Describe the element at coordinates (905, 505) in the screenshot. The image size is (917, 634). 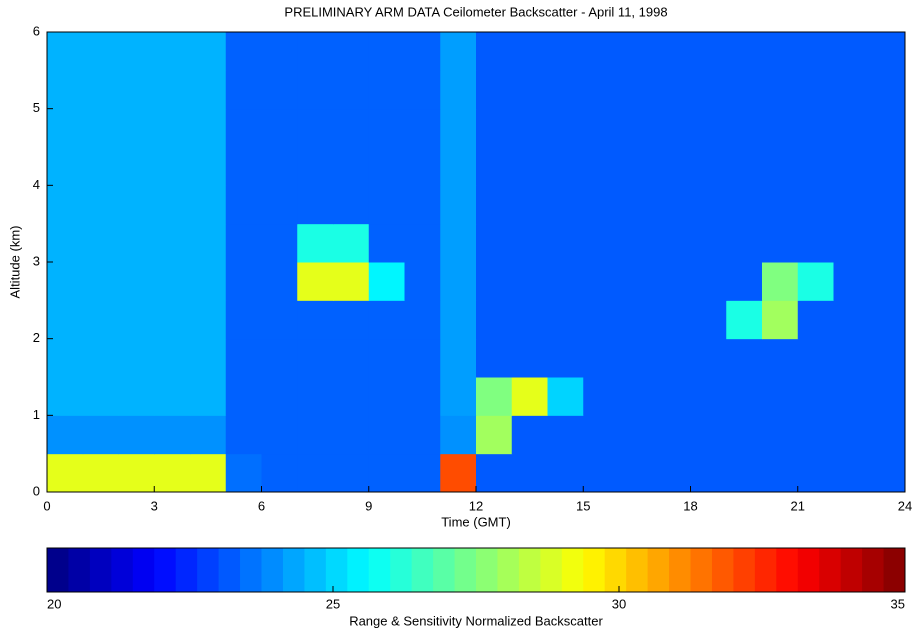
I see `x-tick-label: 24` at that location.